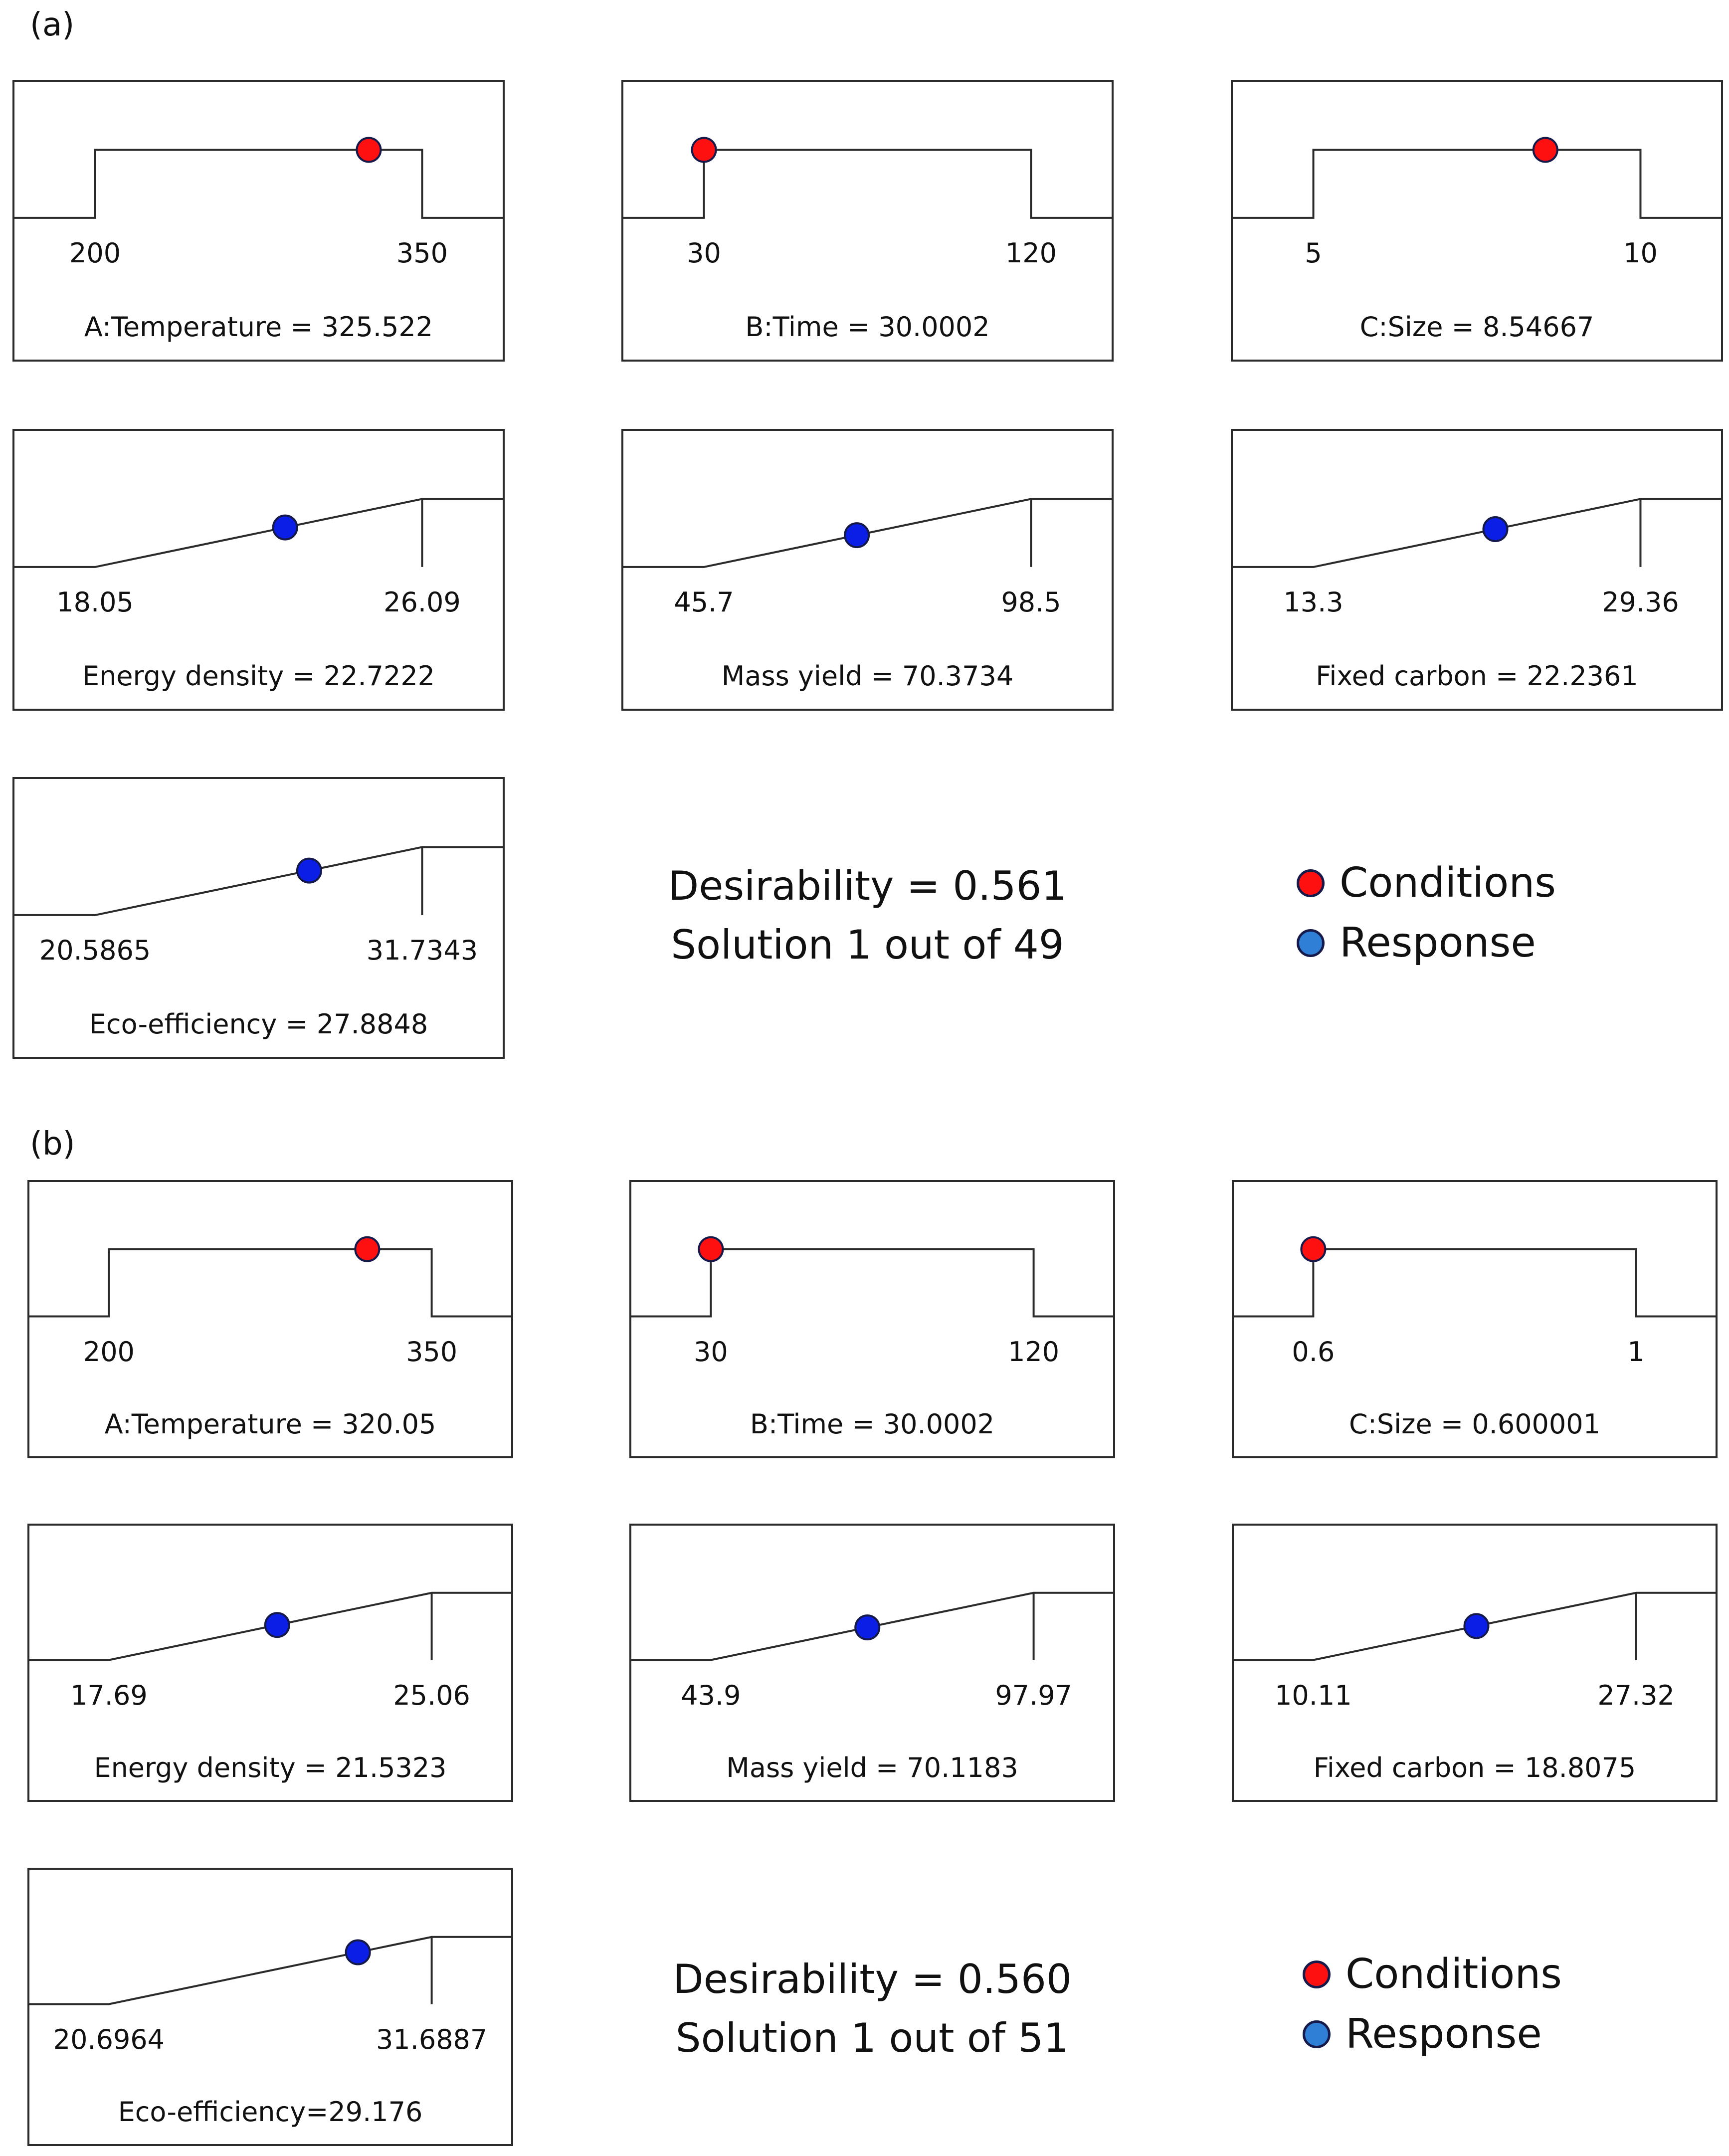 This screenshot has width=1729, height=2156. I want to click on legend-item-conditions-b: Conditions, so click(1432, 1975).